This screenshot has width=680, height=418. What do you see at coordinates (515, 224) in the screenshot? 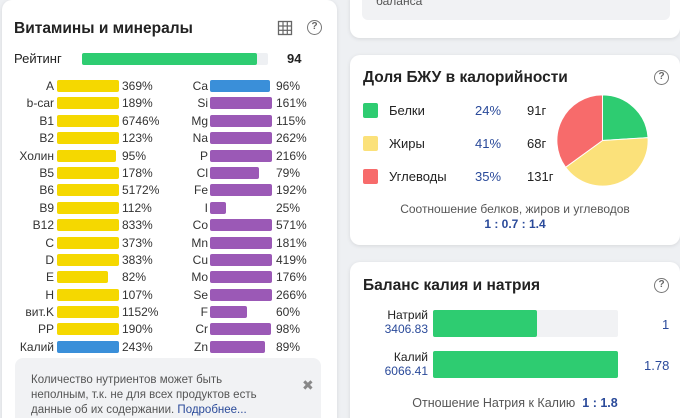
I see `macros-ratio: 1 : 0.7 : 1.4` at bounding box center [515, 224].